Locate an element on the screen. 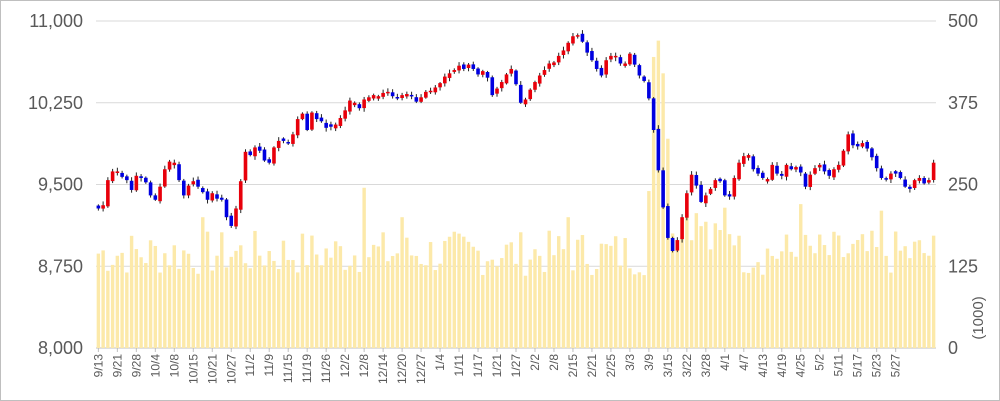 This screenshot has height=401, width=1000. x-tick-label: 1/17 is located at coordinates (478, 366).